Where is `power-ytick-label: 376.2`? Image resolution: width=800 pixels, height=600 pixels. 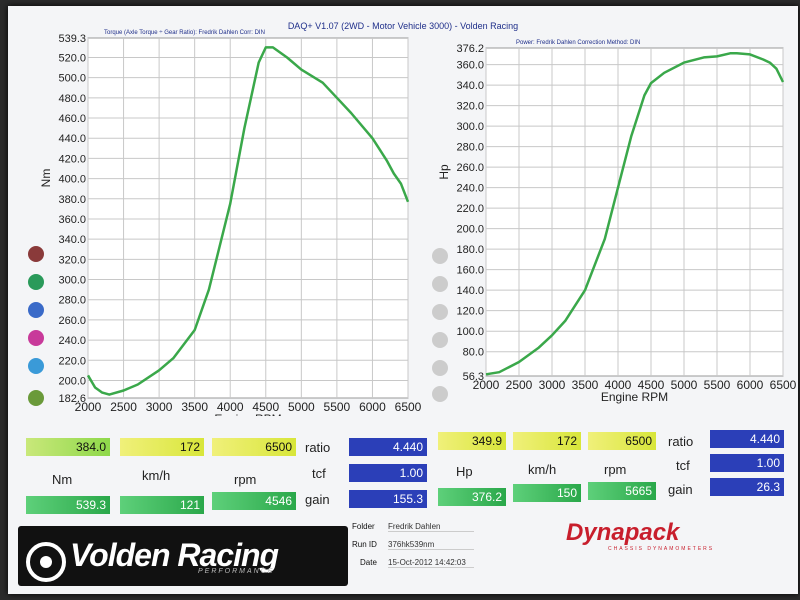
power-ytick-label: 376.2 is located at coordinates (470, 49).